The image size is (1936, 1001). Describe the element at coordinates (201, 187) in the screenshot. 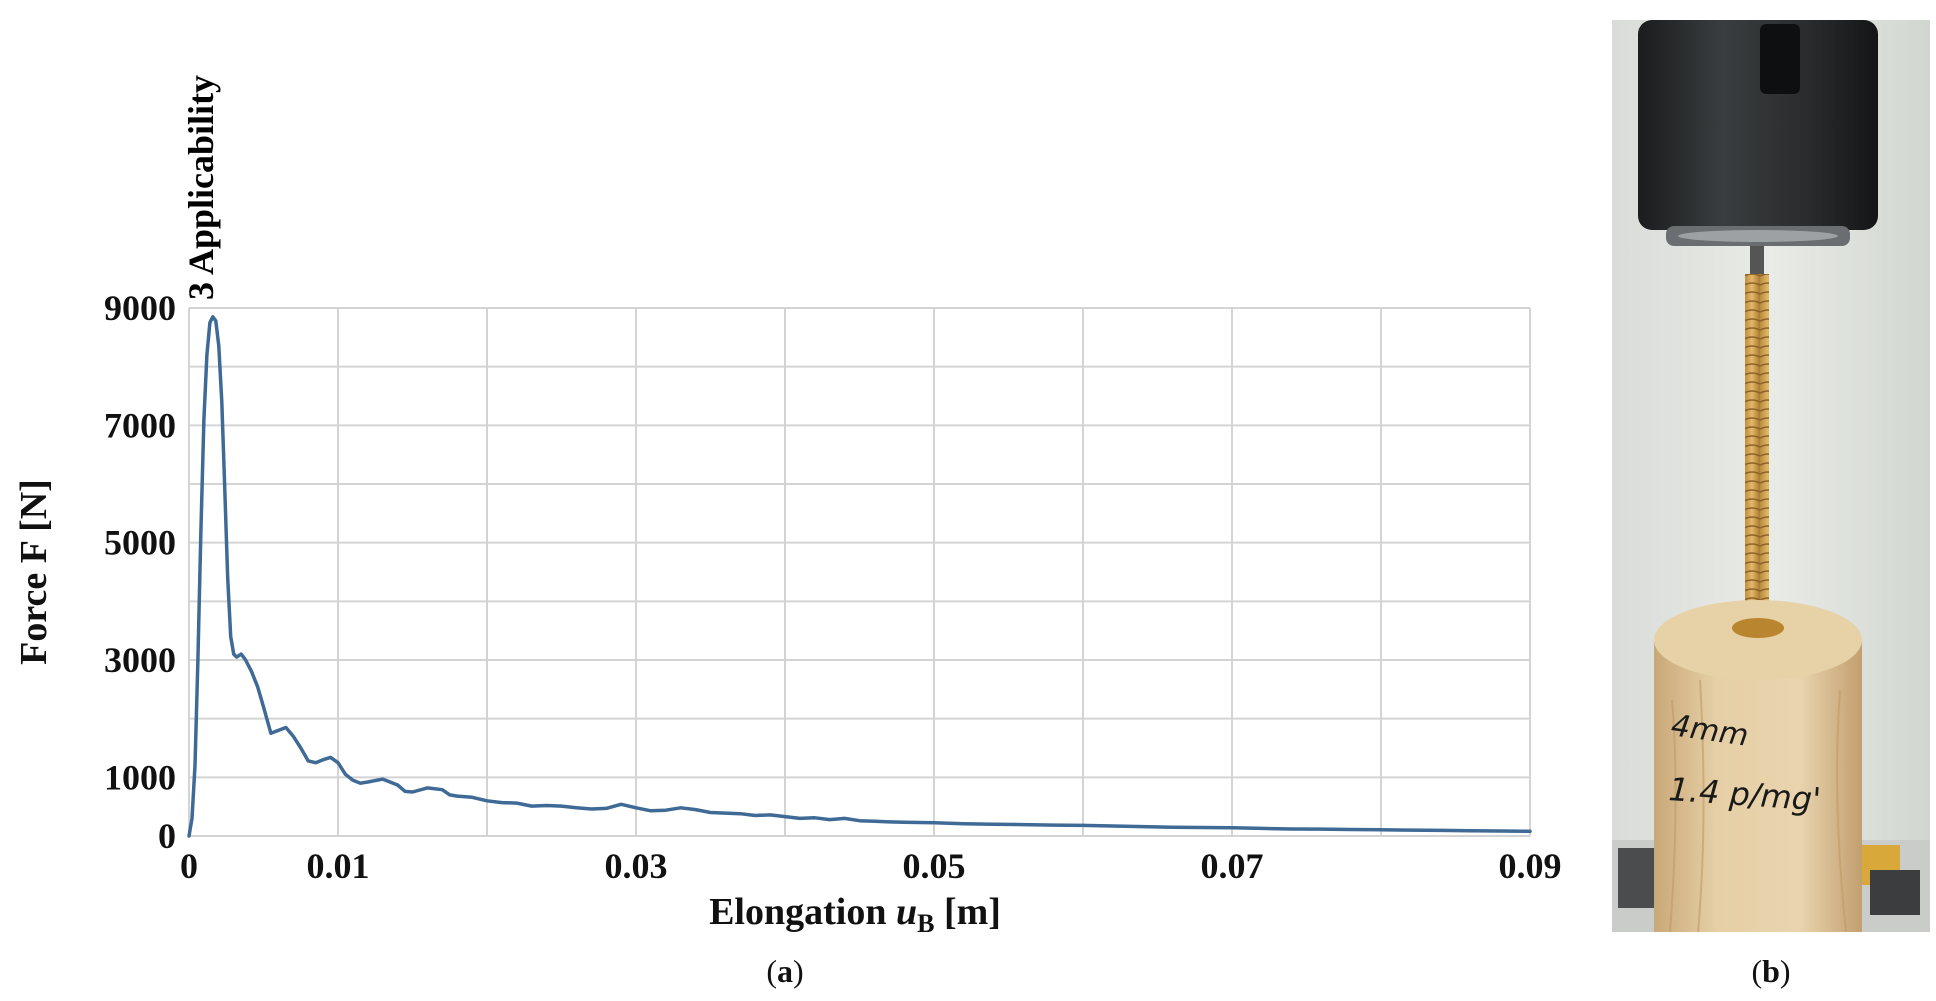

I see `clipped-header-text: 3 Applicability` at that location.